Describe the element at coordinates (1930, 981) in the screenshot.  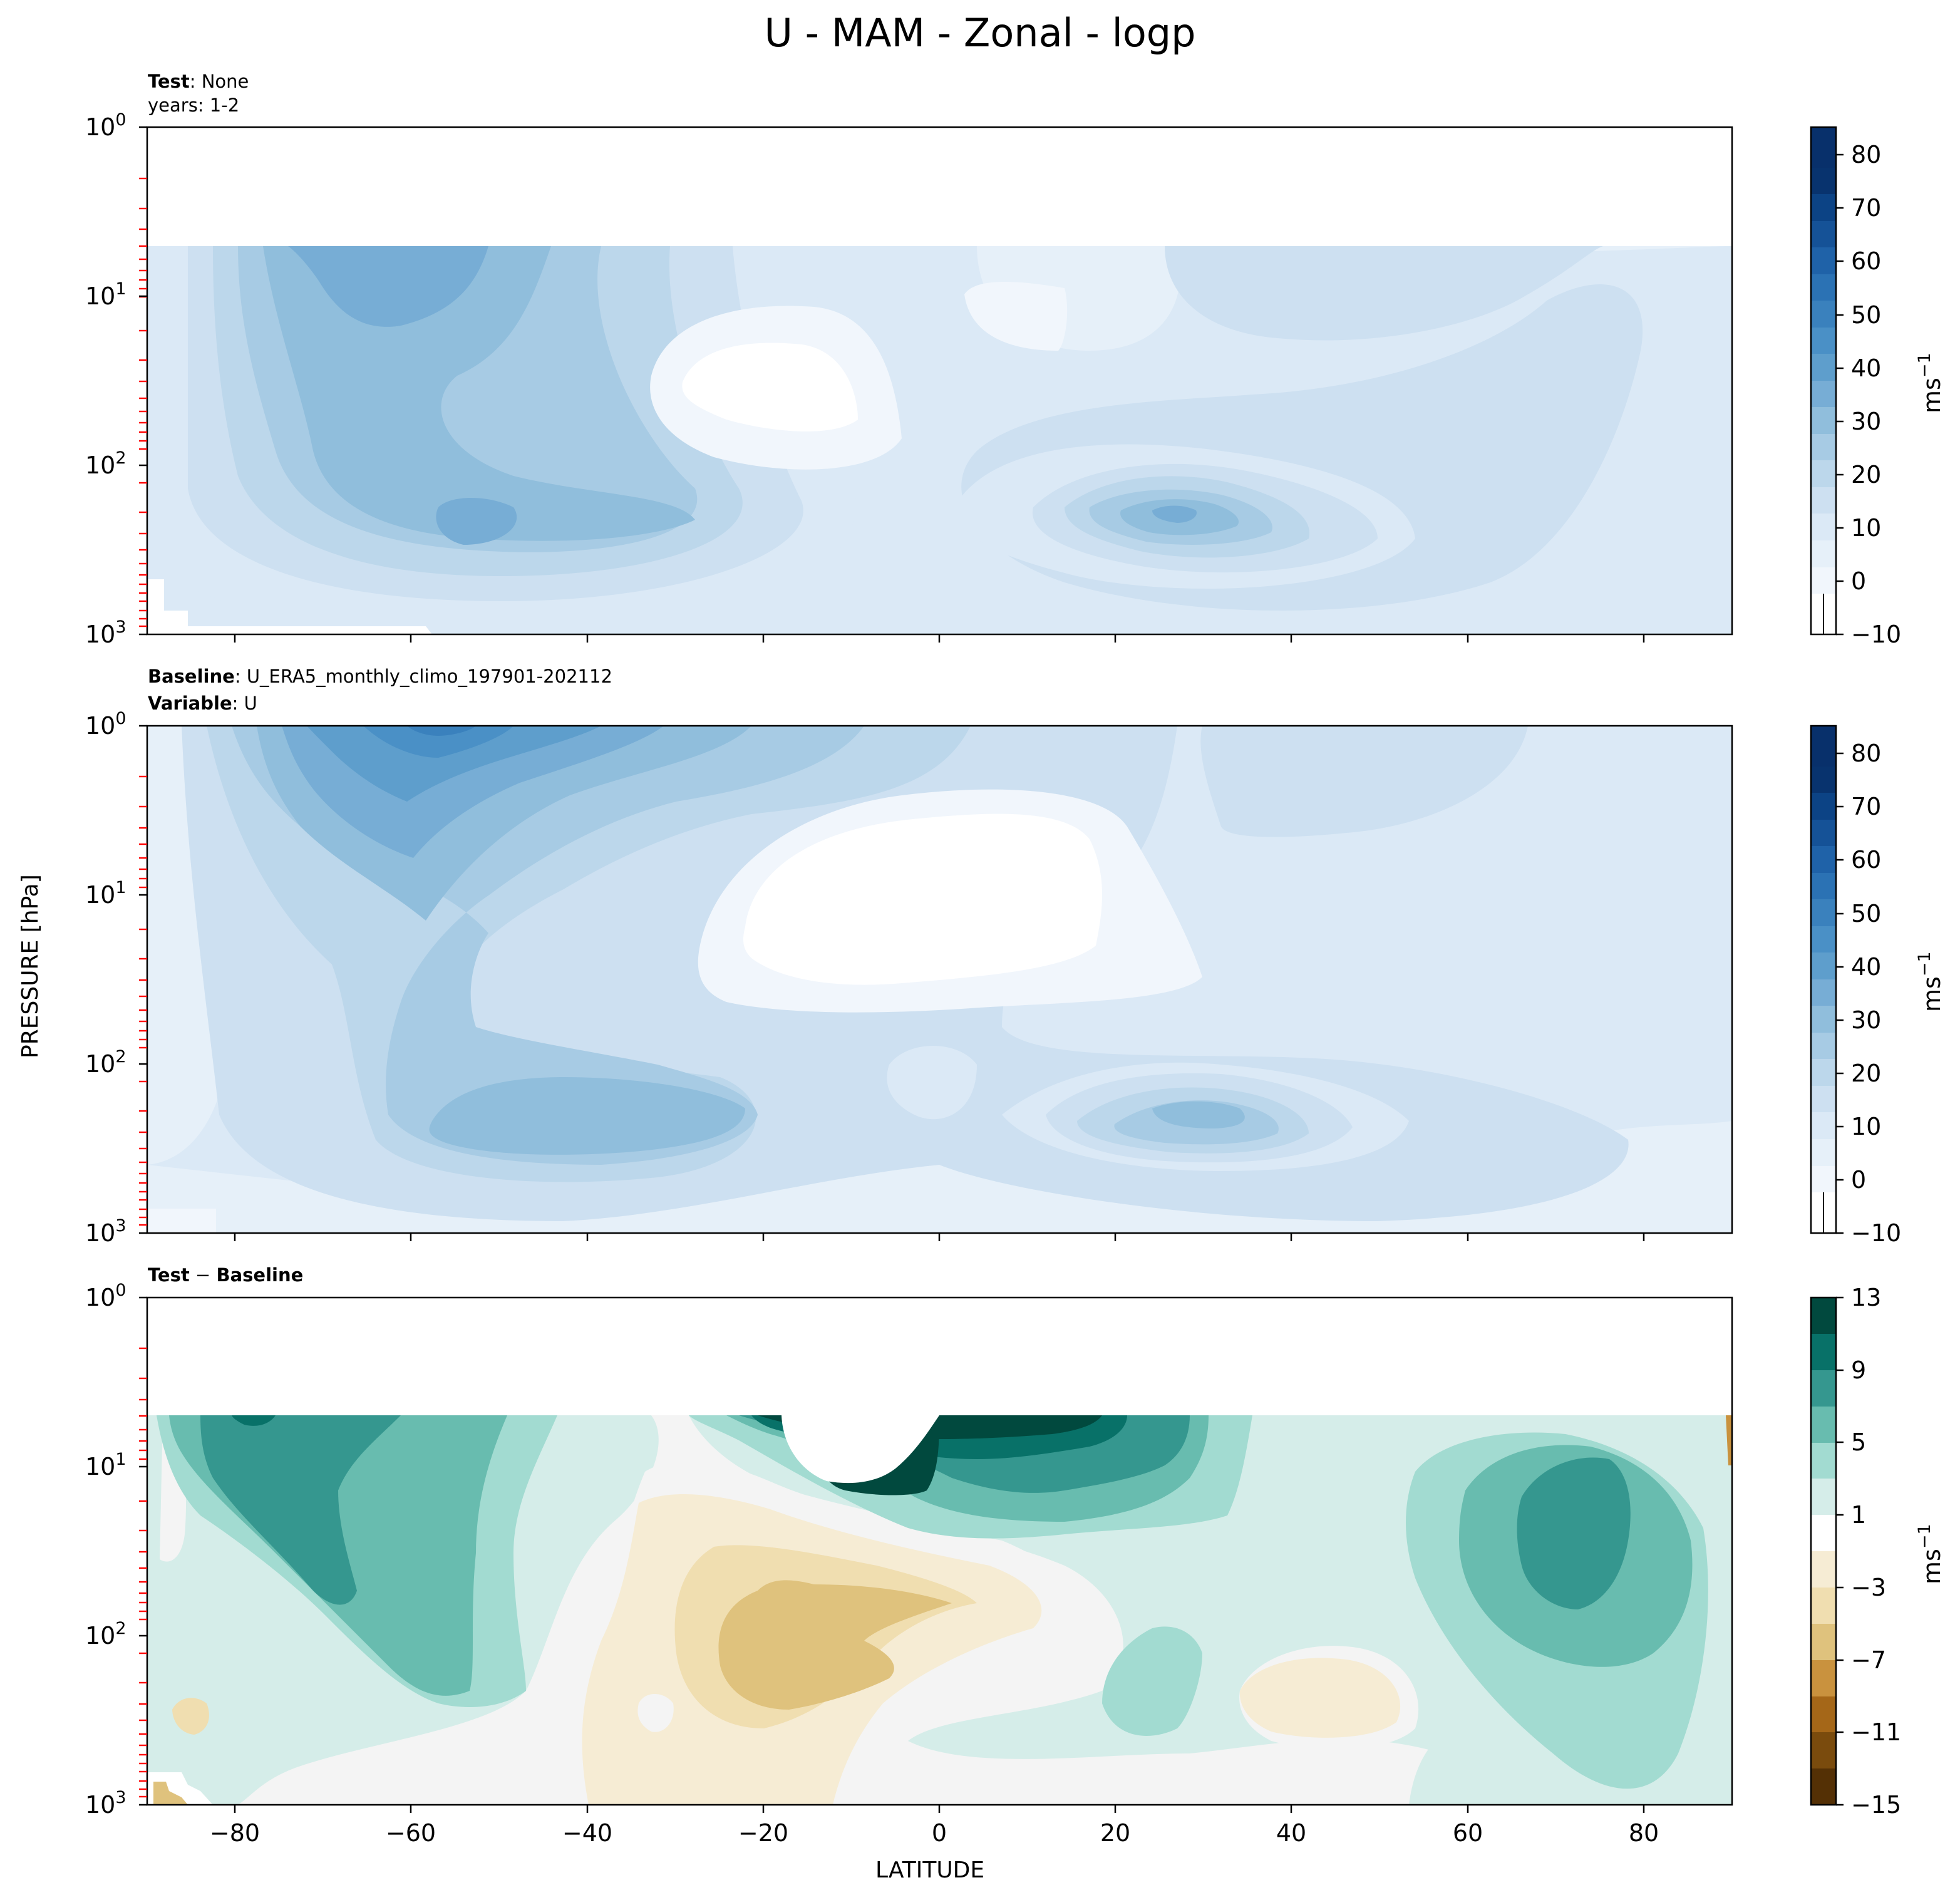
I see `colorbar-units-label: ms−1` at that location.